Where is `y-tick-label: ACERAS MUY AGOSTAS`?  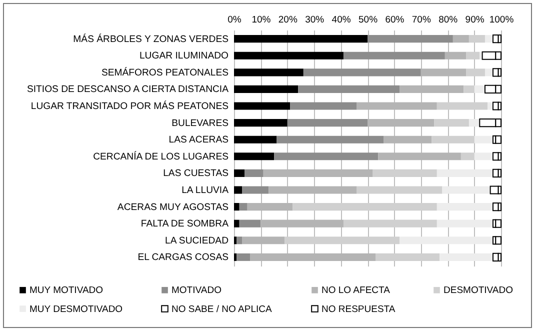 y-tick-label: ACERAS MUY AGOSTAS is located at coordinates (172, 207).